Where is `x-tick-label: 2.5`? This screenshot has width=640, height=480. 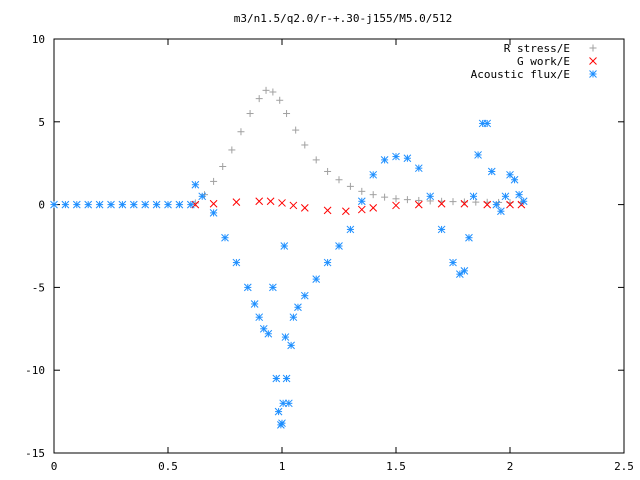 x-tick-label: 2.5 is located at coordinates (624, 466).